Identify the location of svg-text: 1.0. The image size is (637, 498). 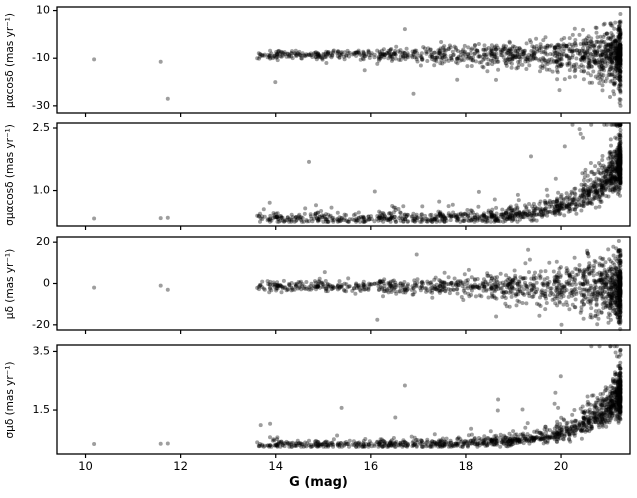
(42, 190).